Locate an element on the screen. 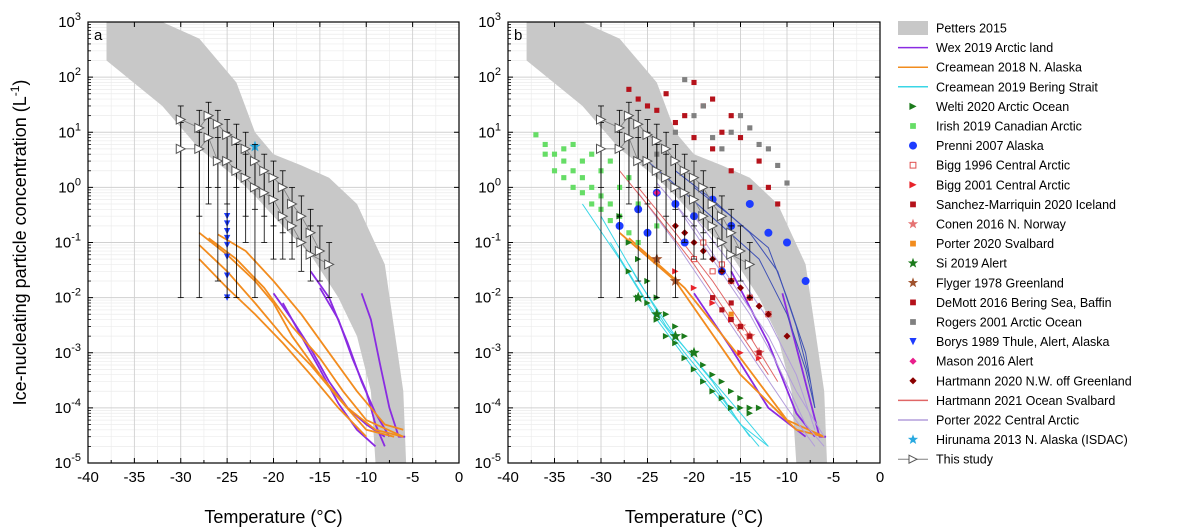 This screenshot has width=1193, height=530. legend-entry: This study is located at coordinates (946, 460).